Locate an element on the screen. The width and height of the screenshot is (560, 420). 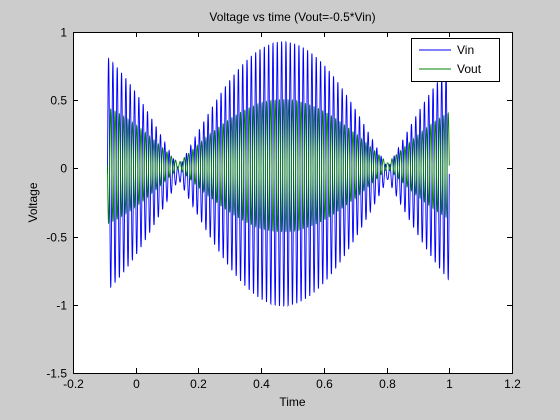
legend: Vin Vout is located at coordinates (455, 60).